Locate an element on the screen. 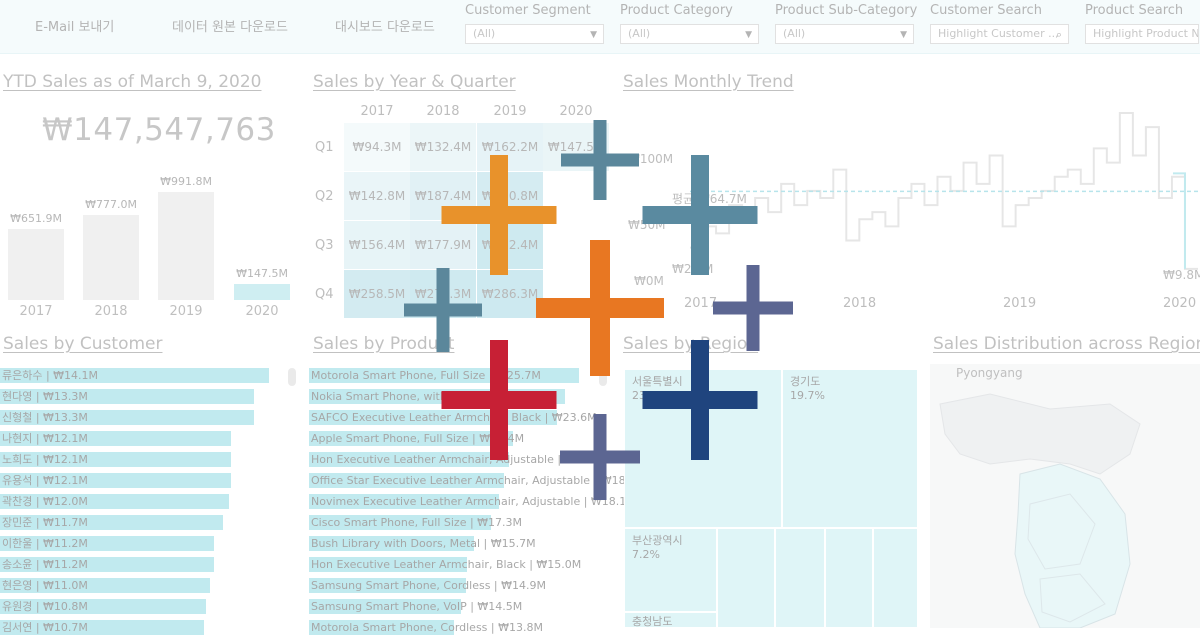 The height and width of the screenshot is (635, 1200). bar-label: Motorola Smart Phone, Full Size | ₩25.7M is located at coordinates (426, 375).